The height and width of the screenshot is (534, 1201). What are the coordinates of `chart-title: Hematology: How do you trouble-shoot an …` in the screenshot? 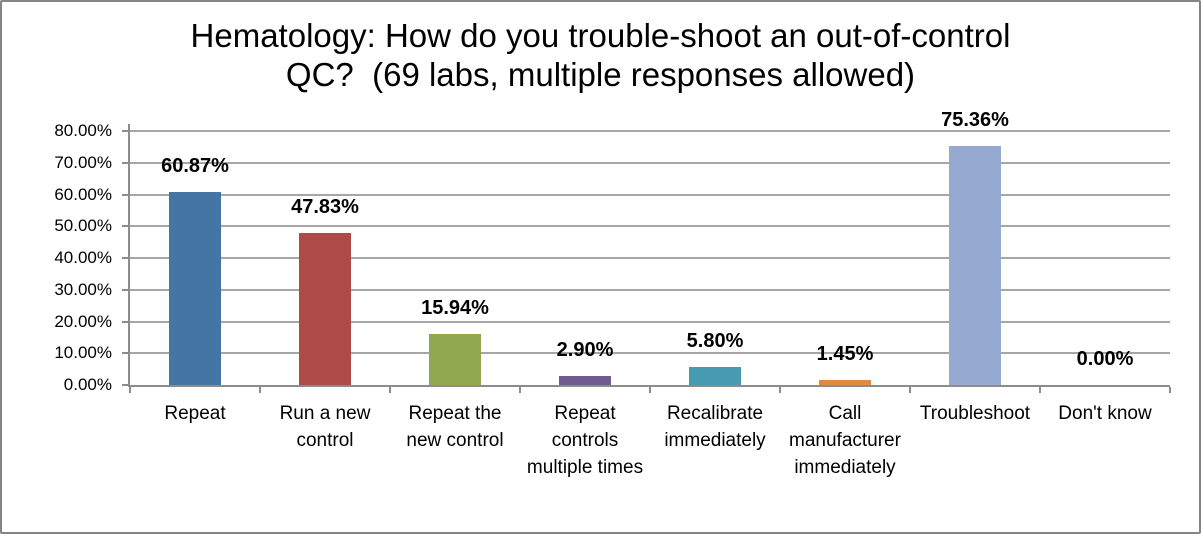 It's located at (600, 55).